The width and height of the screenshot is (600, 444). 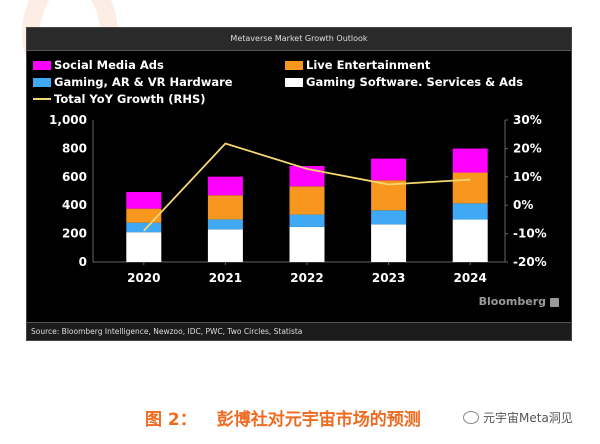 What do you see at coordinates (469, 278) in the screenshot?
I see `x-tick-label: 2024` at bounding box center [469, 278].